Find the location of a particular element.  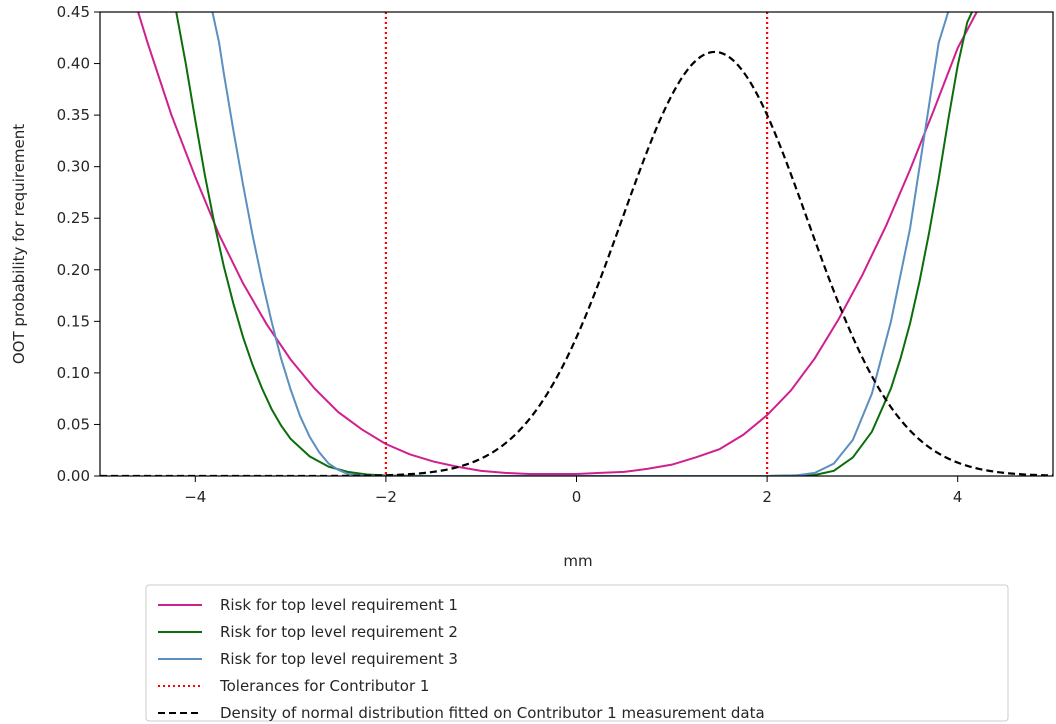

y-tick-label: 0.15 is located at coordinates (73, 321).